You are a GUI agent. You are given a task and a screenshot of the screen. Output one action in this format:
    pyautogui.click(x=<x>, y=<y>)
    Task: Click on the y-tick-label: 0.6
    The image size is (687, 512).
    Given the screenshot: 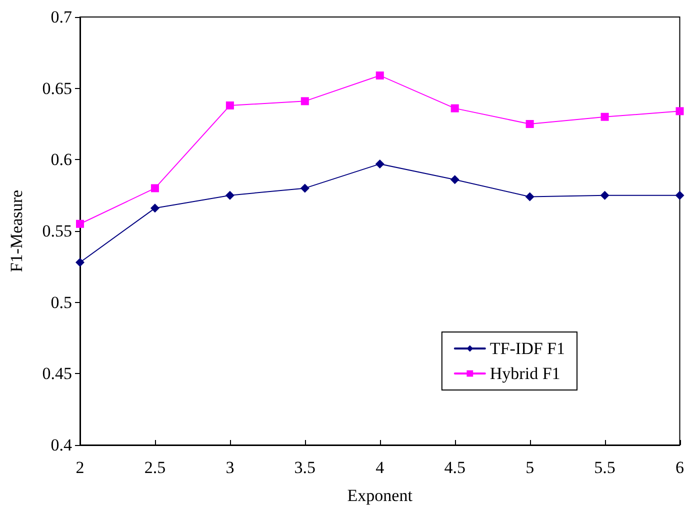 What is the action you would take?
    pyautogui.click(x=61, y=160)
    